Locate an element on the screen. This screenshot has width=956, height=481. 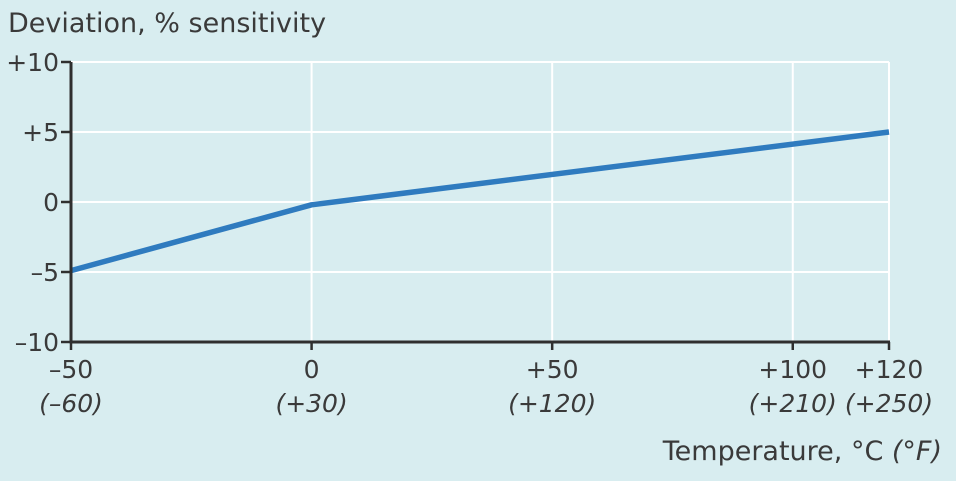
y-tick-label: –5 is located at coordinates (45, 272).